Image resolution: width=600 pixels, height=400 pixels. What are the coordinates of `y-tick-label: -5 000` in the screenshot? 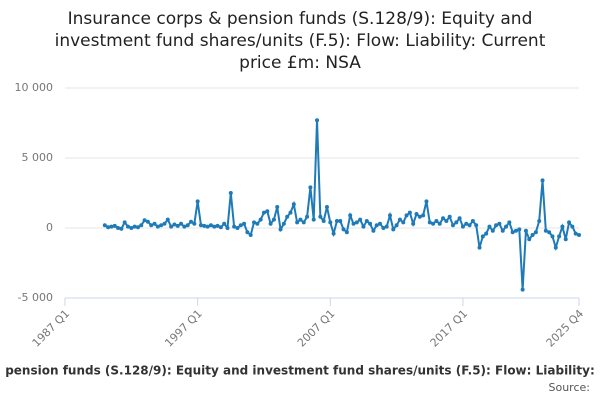 It's located at (35, 297).